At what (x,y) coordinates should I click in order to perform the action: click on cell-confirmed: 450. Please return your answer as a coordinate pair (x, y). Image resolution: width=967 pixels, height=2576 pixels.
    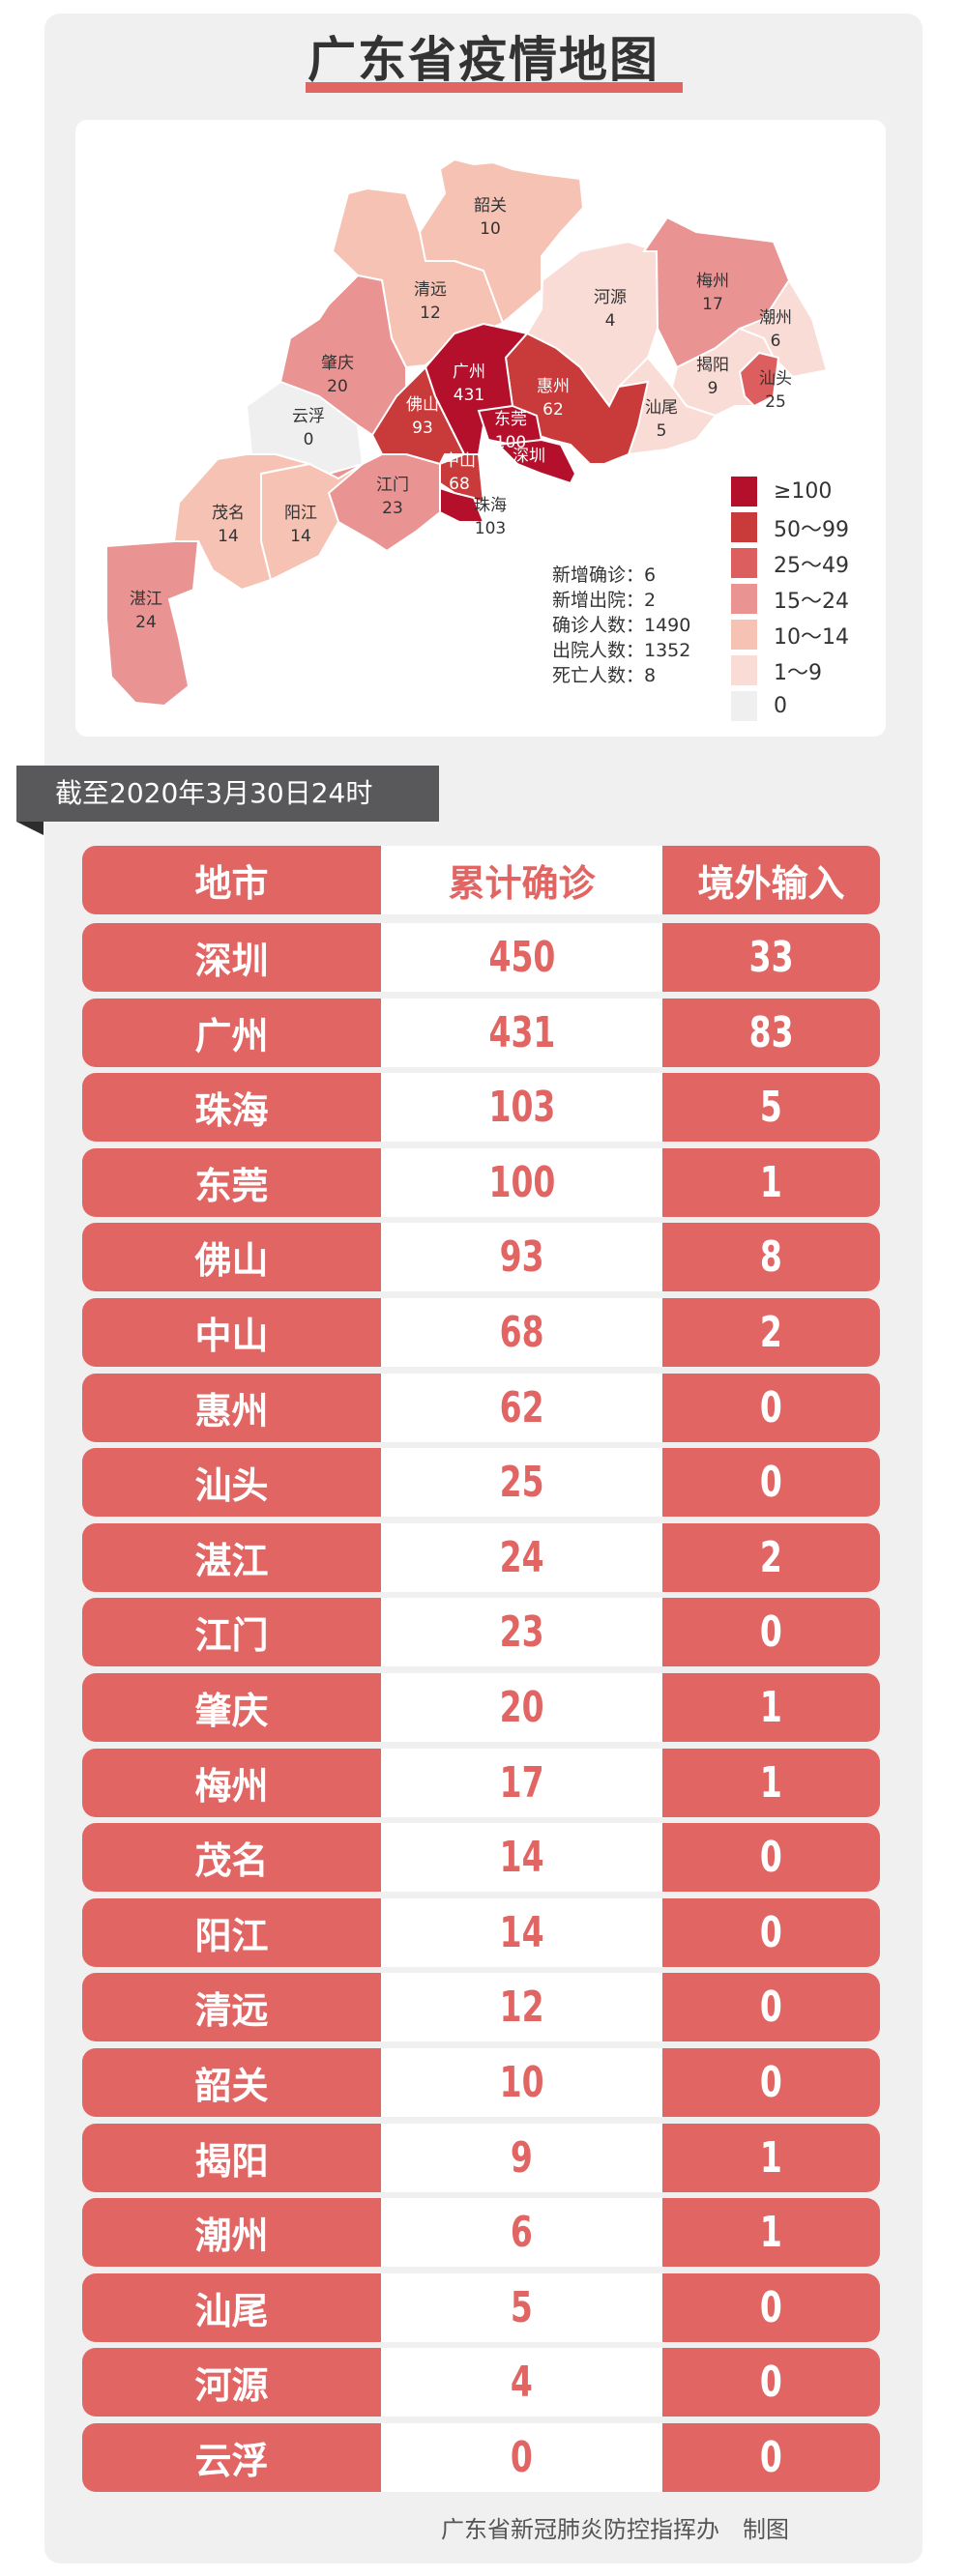
    Looking at the image, I should click on (521, 957).